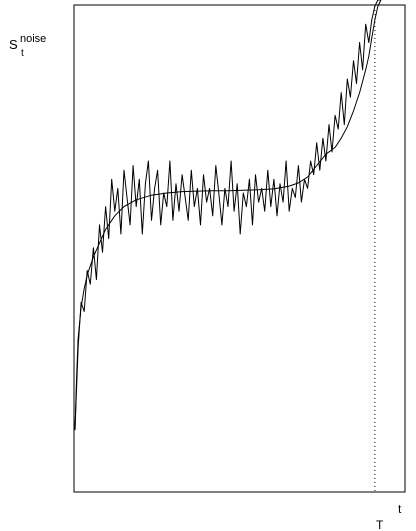 The height and width of the screenshot is (531, 416). I want to click on y-axis-label-main: S, so click(13, 44).